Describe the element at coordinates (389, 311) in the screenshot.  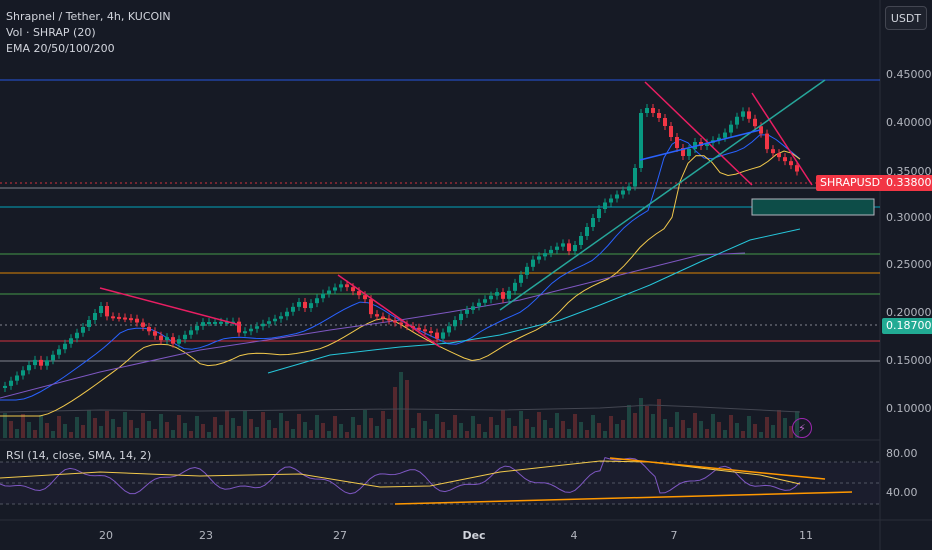
I see `trendline` at that location.